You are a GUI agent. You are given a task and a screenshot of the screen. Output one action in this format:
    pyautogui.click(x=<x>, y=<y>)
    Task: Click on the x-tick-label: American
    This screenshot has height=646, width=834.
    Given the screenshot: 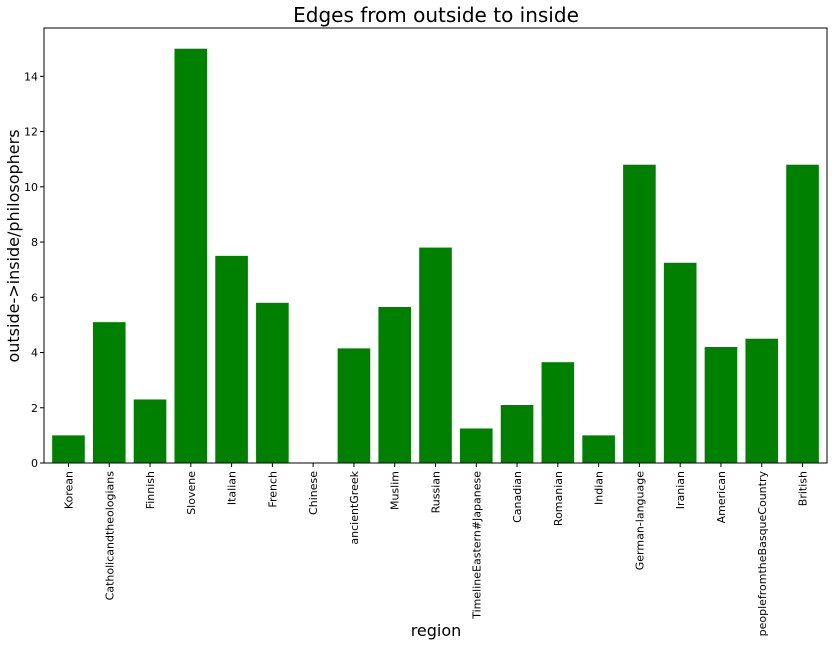 What is the action you would take?
    pyautogui.click(x=721, y=497)
    